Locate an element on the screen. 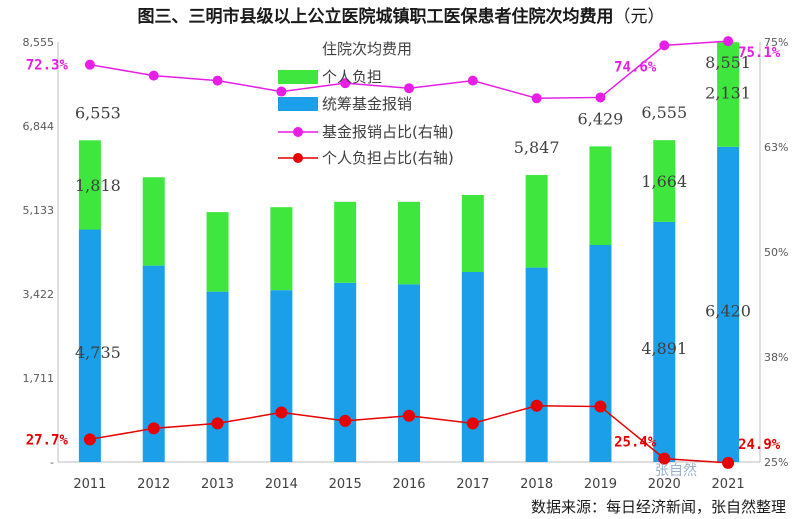 This screenshot has width=802, height=519. x-tick-label: 2012 is located at coordinates (153, 484).